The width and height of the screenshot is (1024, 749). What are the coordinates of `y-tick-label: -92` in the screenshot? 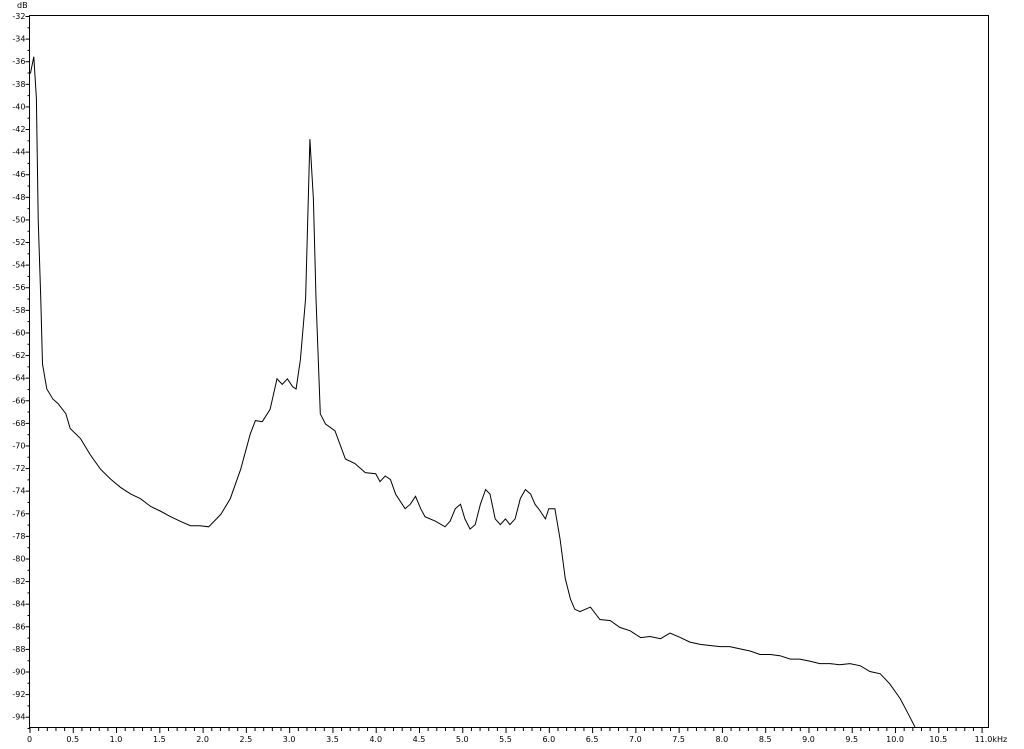 It's located at (18, 694).